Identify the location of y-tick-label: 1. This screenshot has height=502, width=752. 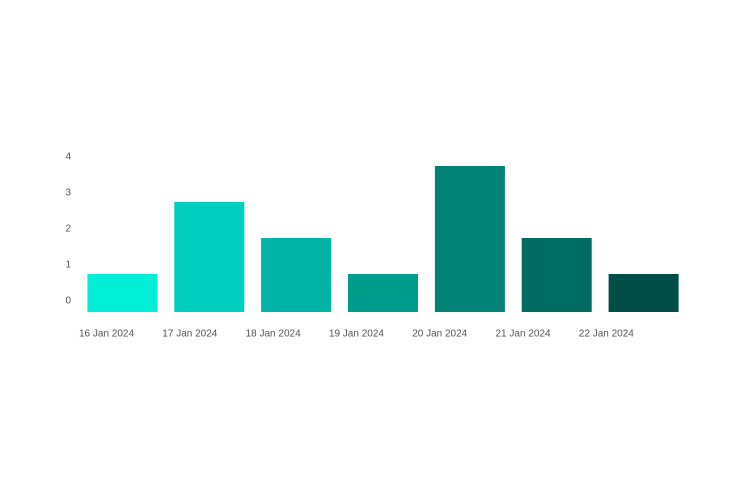
(68, 265).